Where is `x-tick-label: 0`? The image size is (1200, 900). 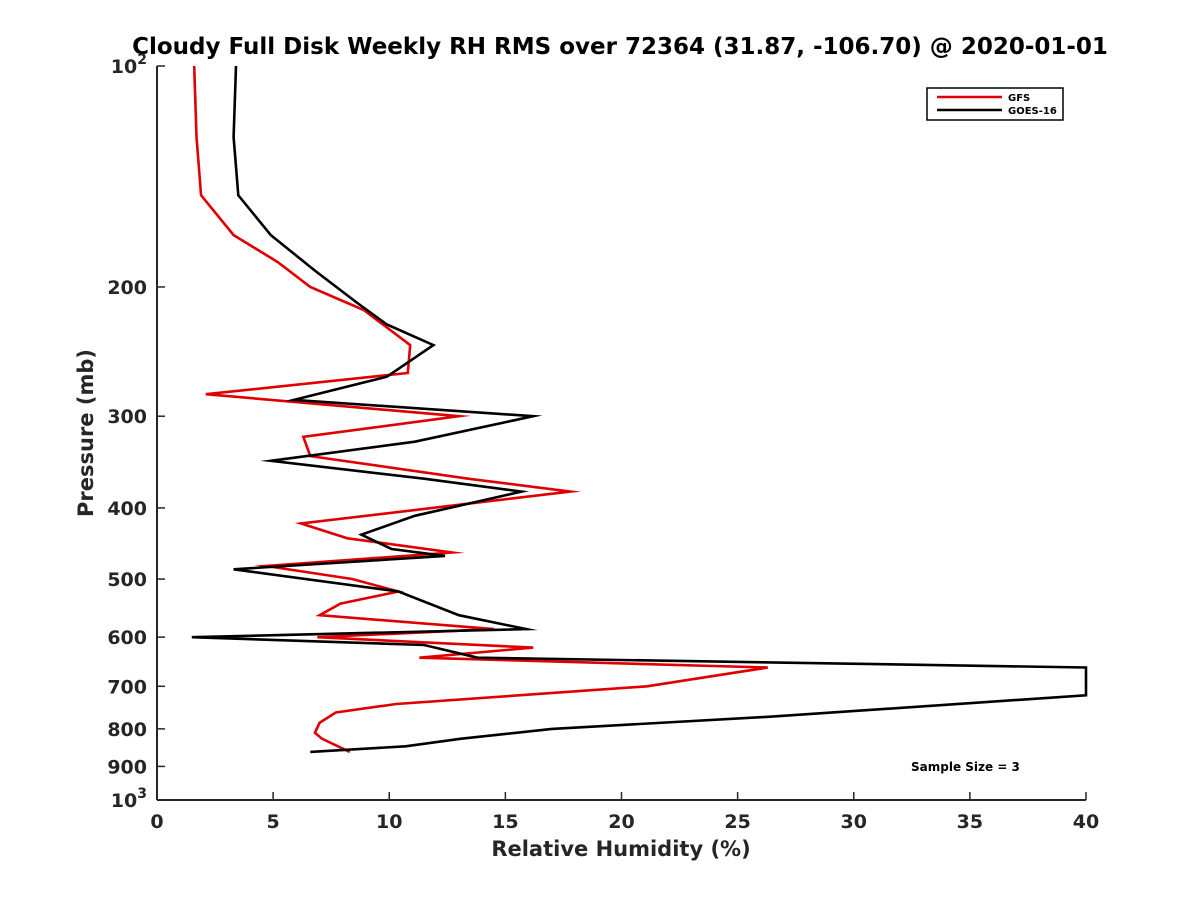
x-tick-label: 0 is located at coordinates (156, 822).